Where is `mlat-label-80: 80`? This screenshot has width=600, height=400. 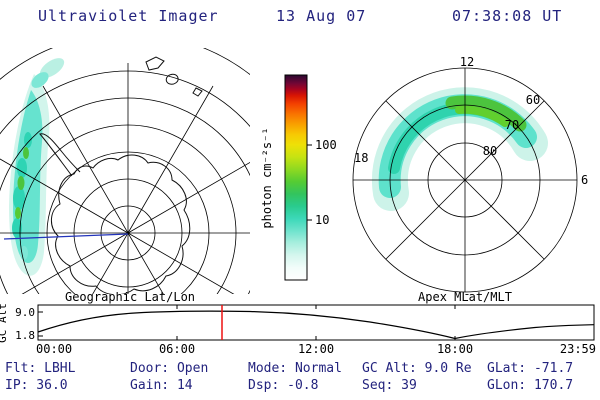 mlat-label-80: 80 is located at coordinates (490, 151).